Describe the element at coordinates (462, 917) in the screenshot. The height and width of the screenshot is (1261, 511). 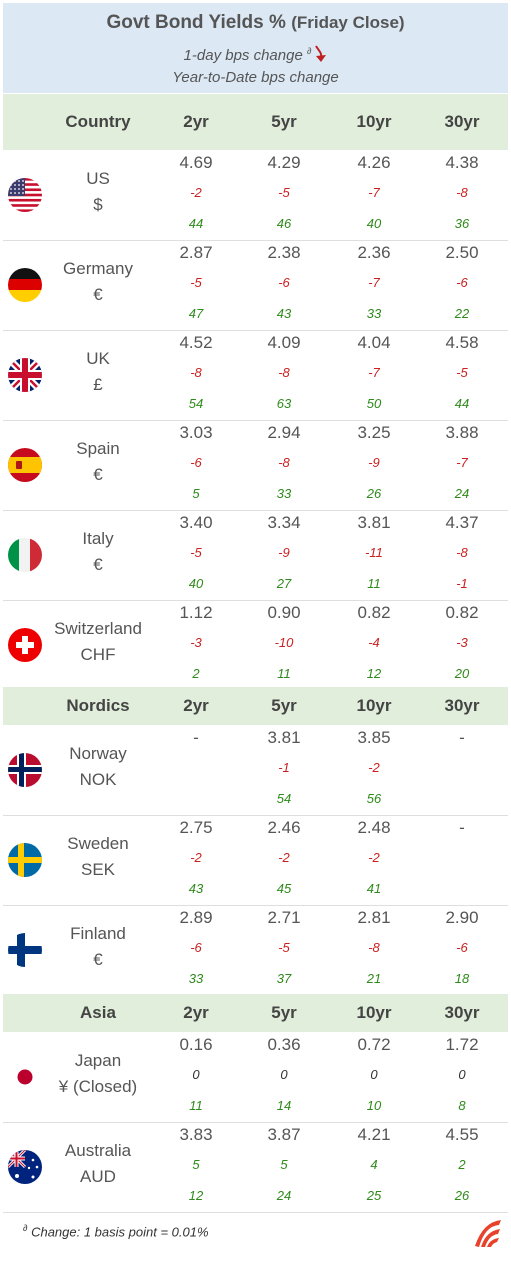
I see `yield-value: 2.90` at that location.